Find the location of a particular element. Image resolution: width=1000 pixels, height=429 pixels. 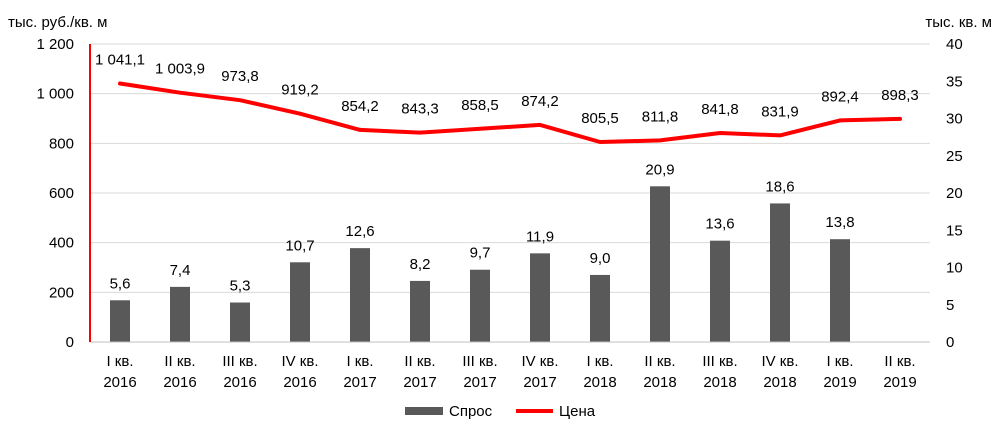

left-axis-tick-label: 0 is located at coordinates (70, 342).